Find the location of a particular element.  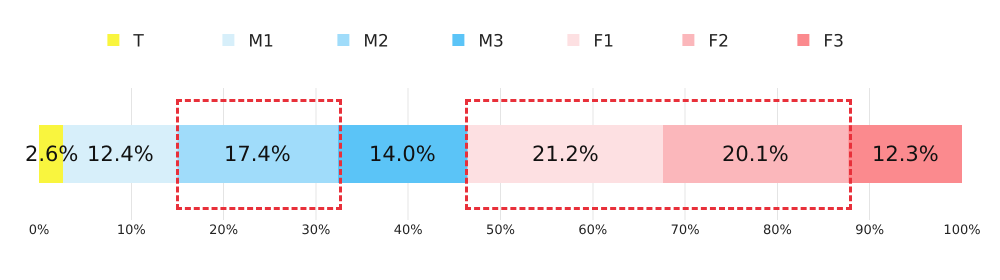

x-tick-label: 30% is located at coordinates (315, 230).